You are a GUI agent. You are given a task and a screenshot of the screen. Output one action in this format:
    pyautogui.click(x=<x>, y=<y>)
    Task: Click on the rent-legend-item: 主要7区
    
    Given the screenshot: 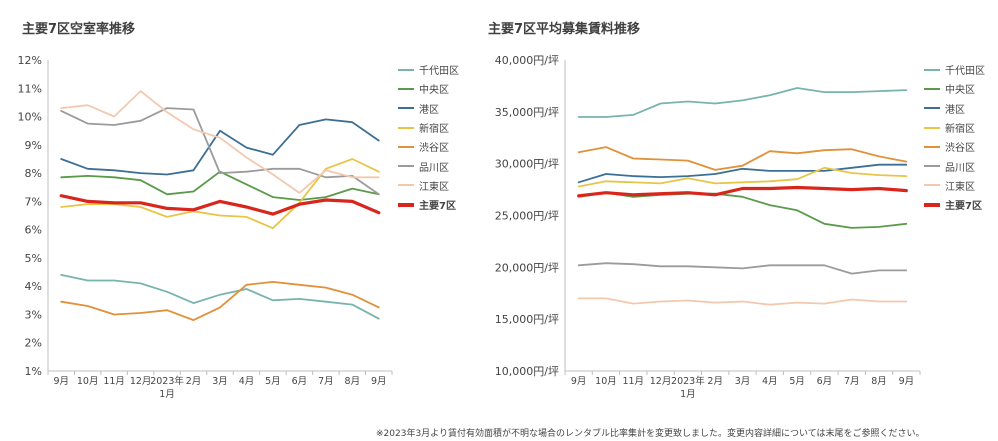 What is the action you would take?
    pyautogui.click(x=954, y=204)
    